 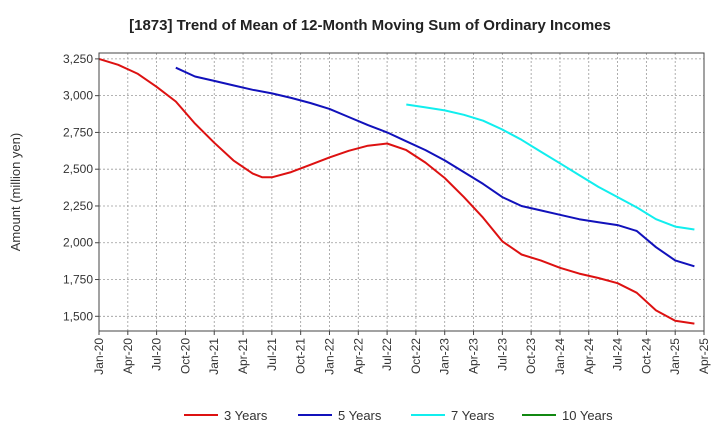 I want to click on x-tick-label: Apr-25, so click(x=704, y=356).